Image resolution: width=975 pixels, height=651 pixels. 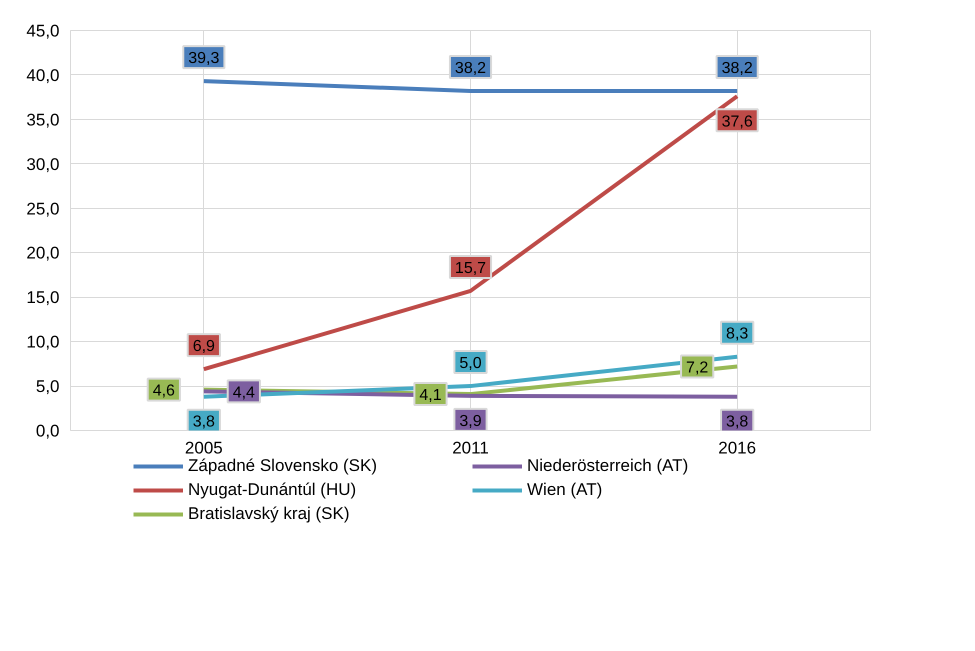 I want to click on data-label: 6,9, so click(x=204, y=347).